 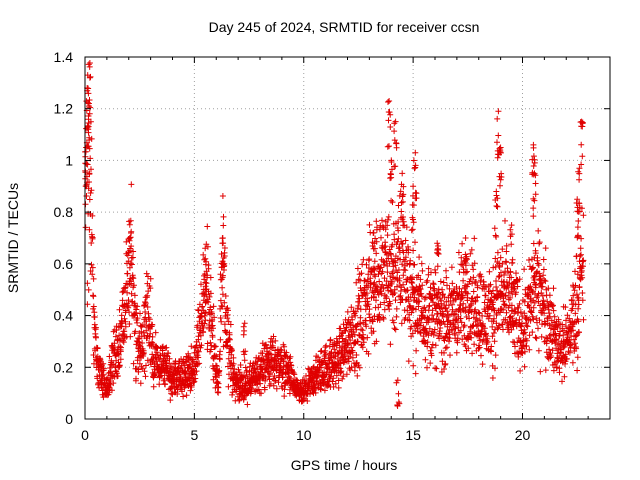 What do you see at coordinates (305, 435) in the screenshot?
I see `x-tick-labels: 0 5 10 15 20` at bounding box center [305, 435].